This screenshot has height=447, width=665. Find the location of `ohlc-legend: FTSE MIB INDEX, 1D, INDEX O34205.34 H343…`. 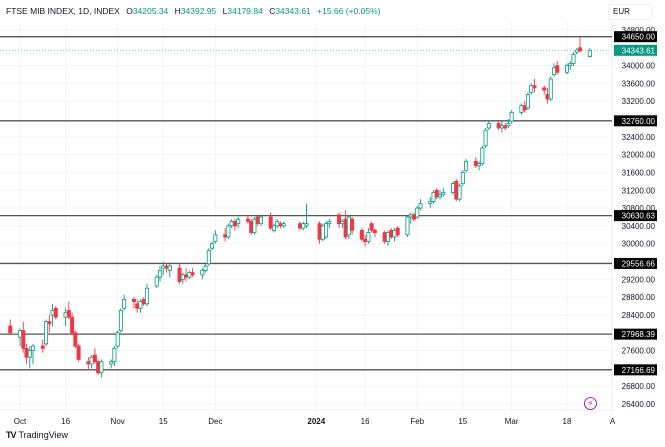

ohlc-legend: FTSE MIB INDEX, 1D, INDEX O34205.34 H343… is located at coordinates (193, 11).